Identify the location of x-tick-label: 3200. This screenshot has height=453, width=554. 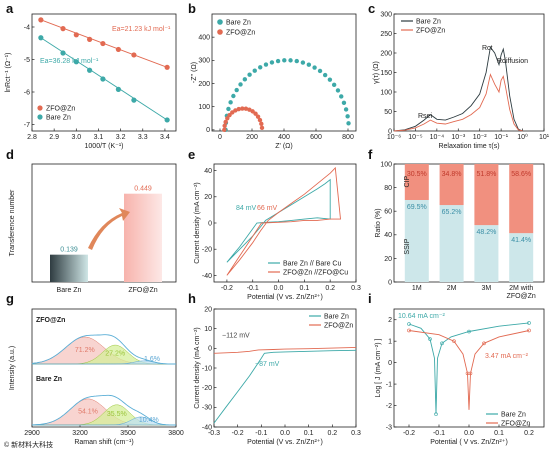
(80, 433).